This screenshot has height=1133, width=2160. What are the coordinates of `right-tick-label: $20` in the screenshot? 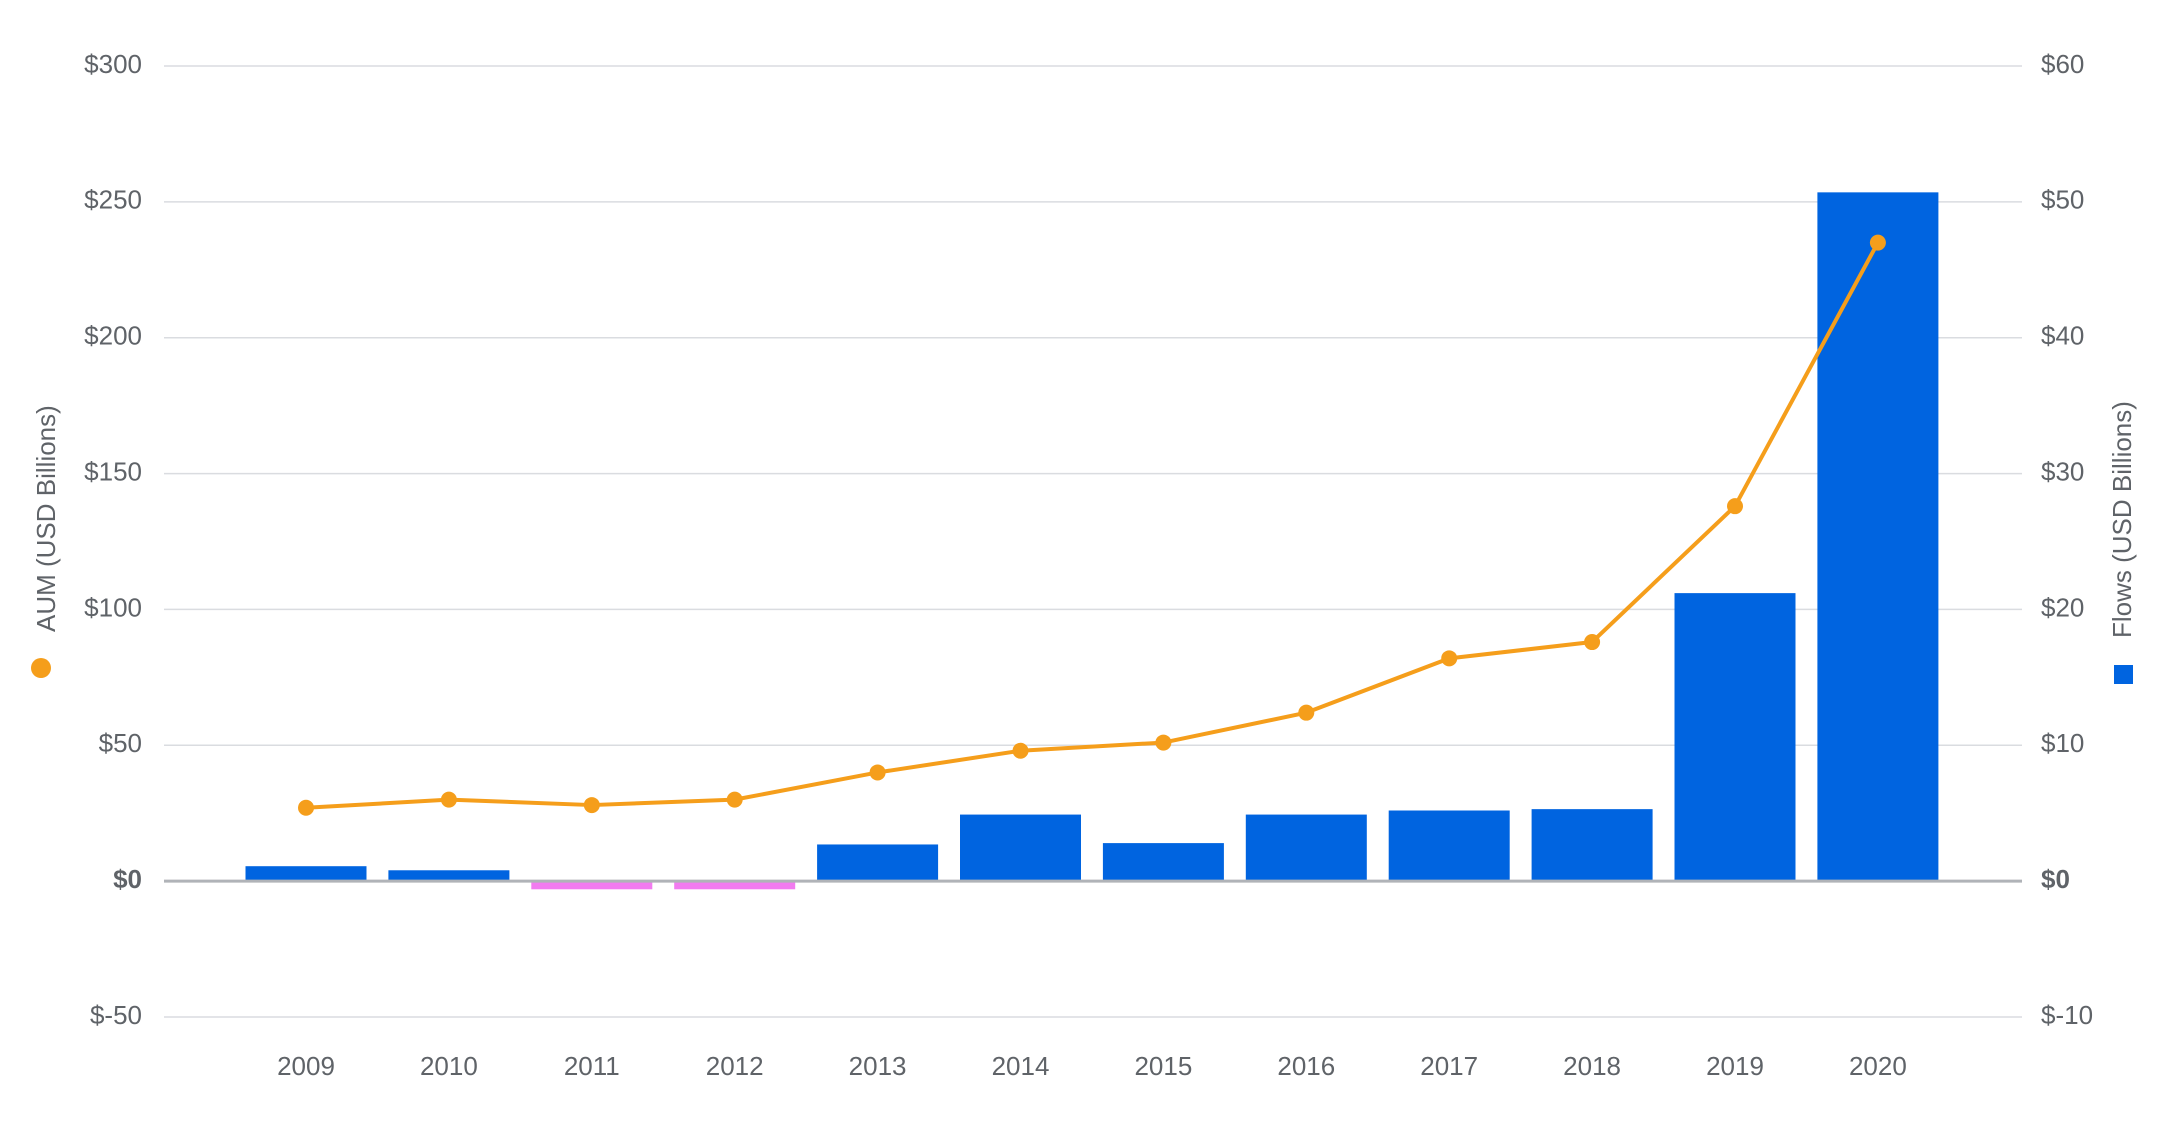 It's located at (2062, 607).